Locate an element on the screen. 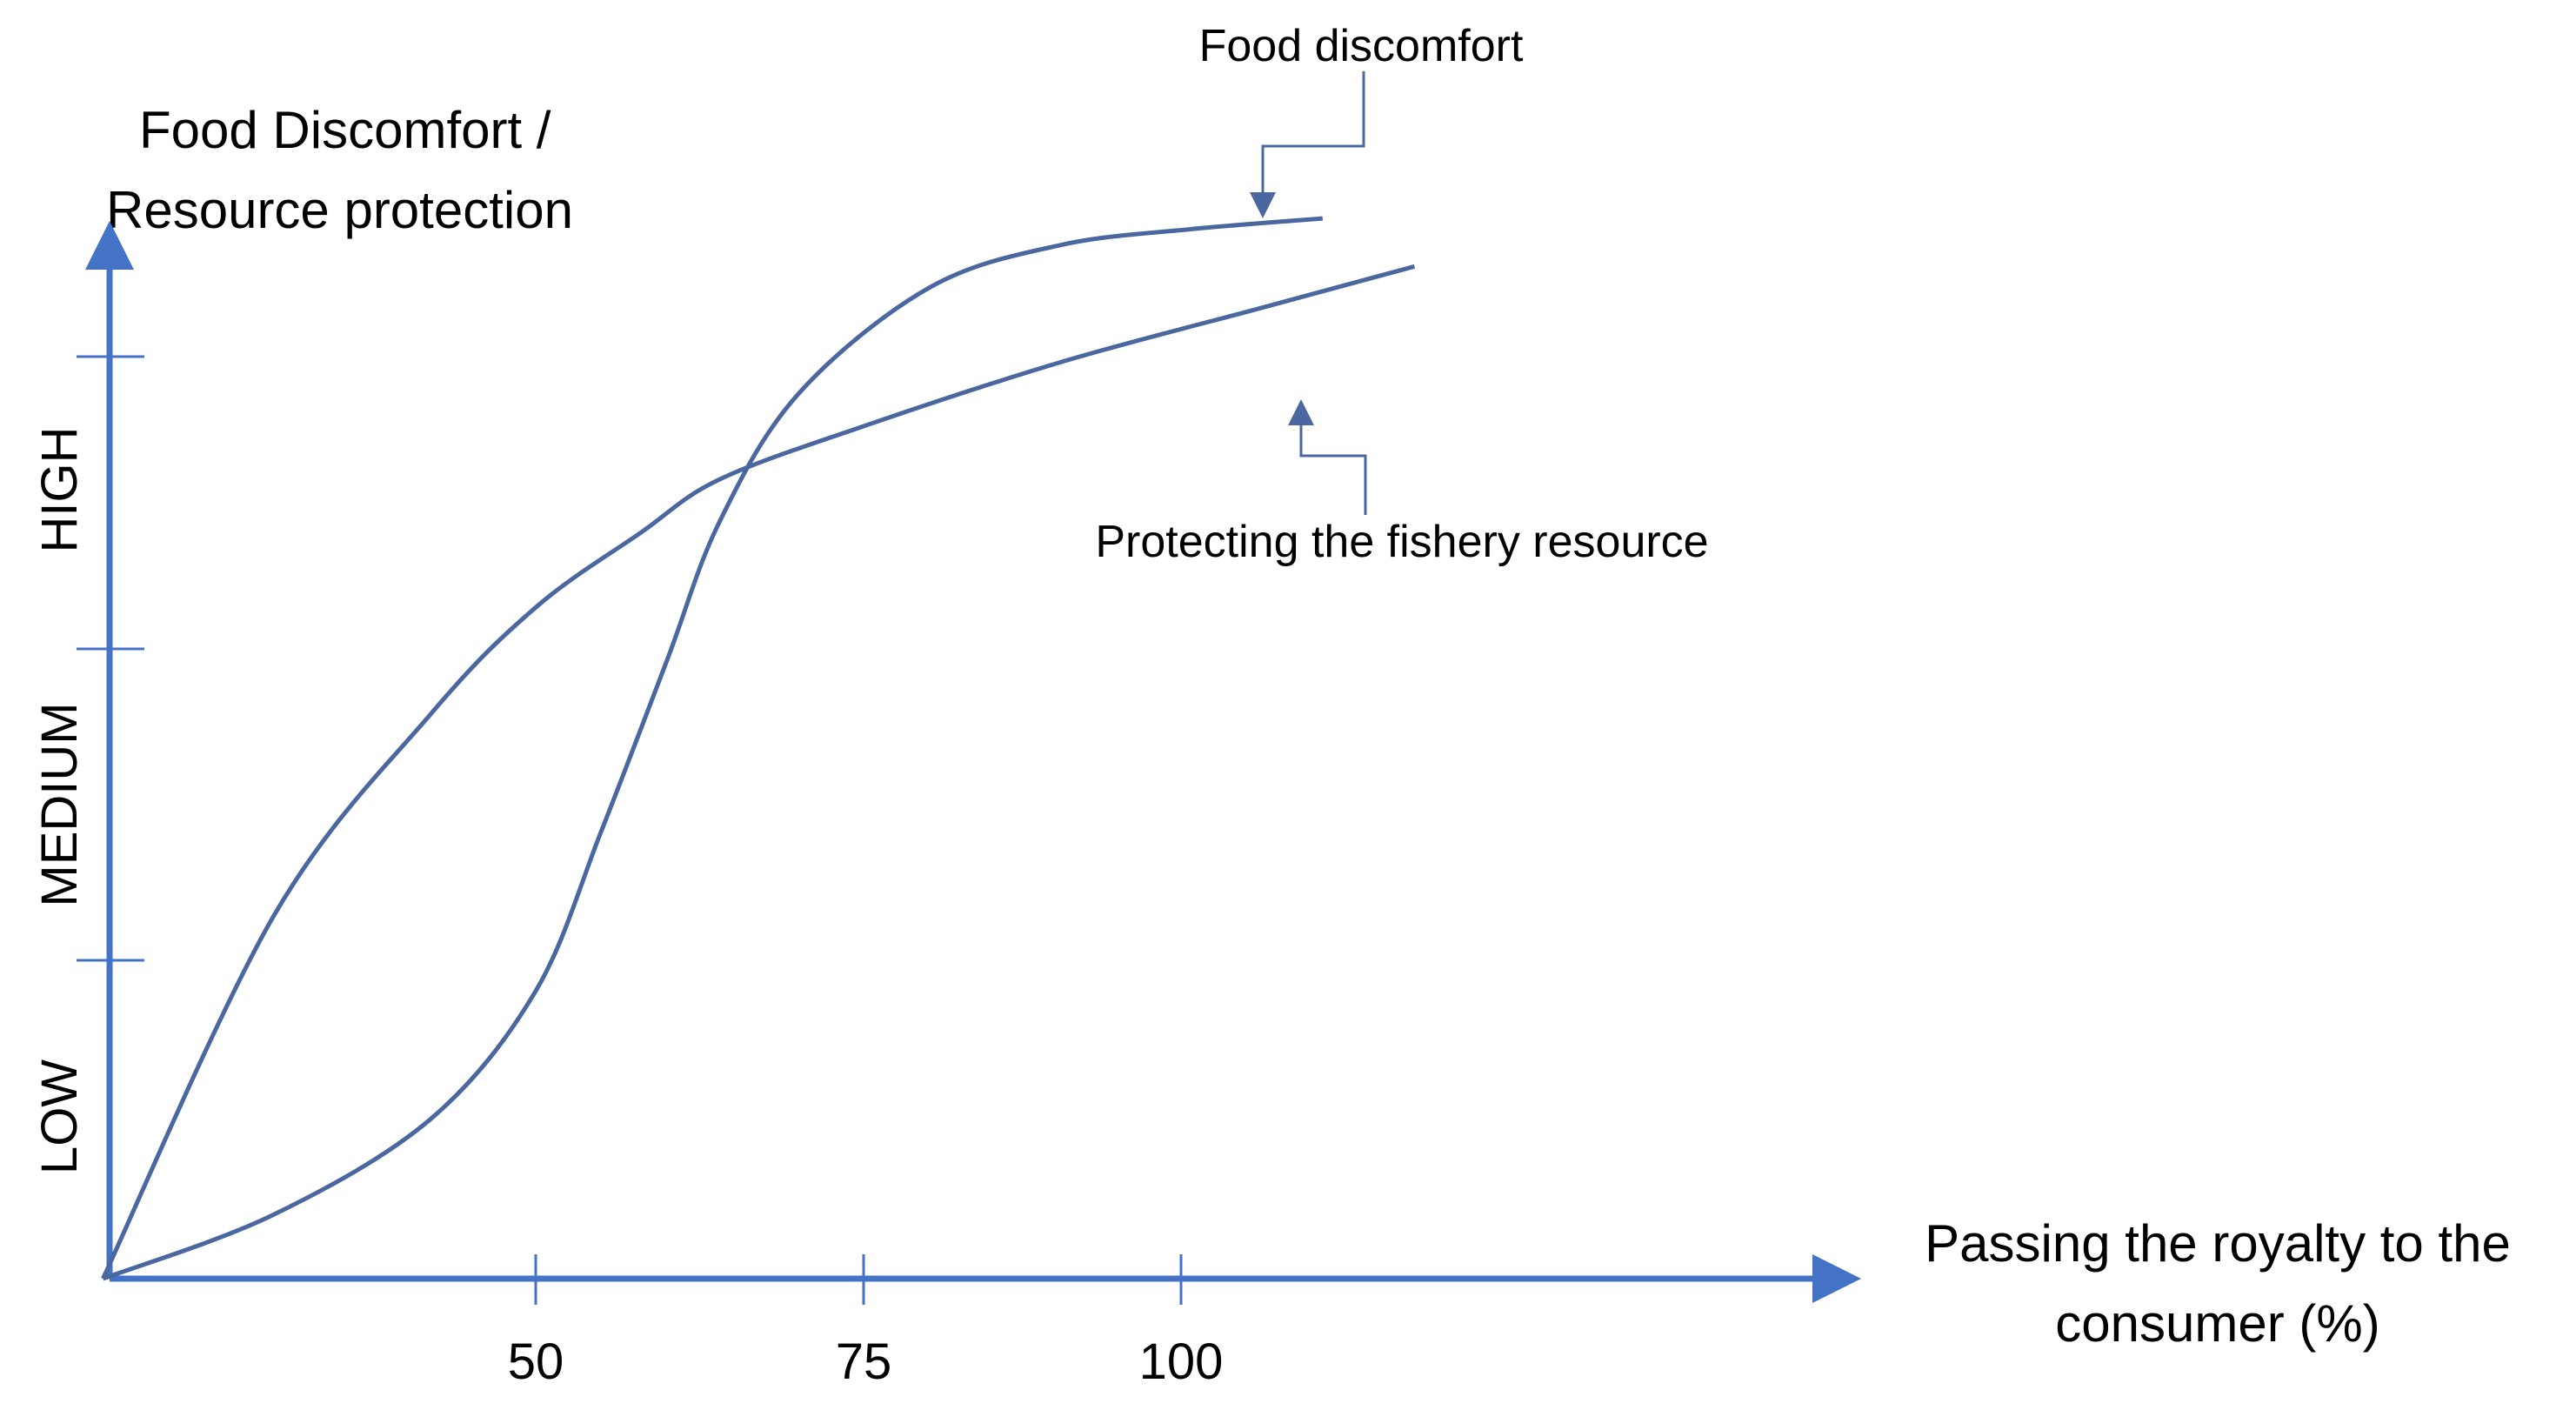  y-level-high: HIGH is located at coordinates (59, 490).